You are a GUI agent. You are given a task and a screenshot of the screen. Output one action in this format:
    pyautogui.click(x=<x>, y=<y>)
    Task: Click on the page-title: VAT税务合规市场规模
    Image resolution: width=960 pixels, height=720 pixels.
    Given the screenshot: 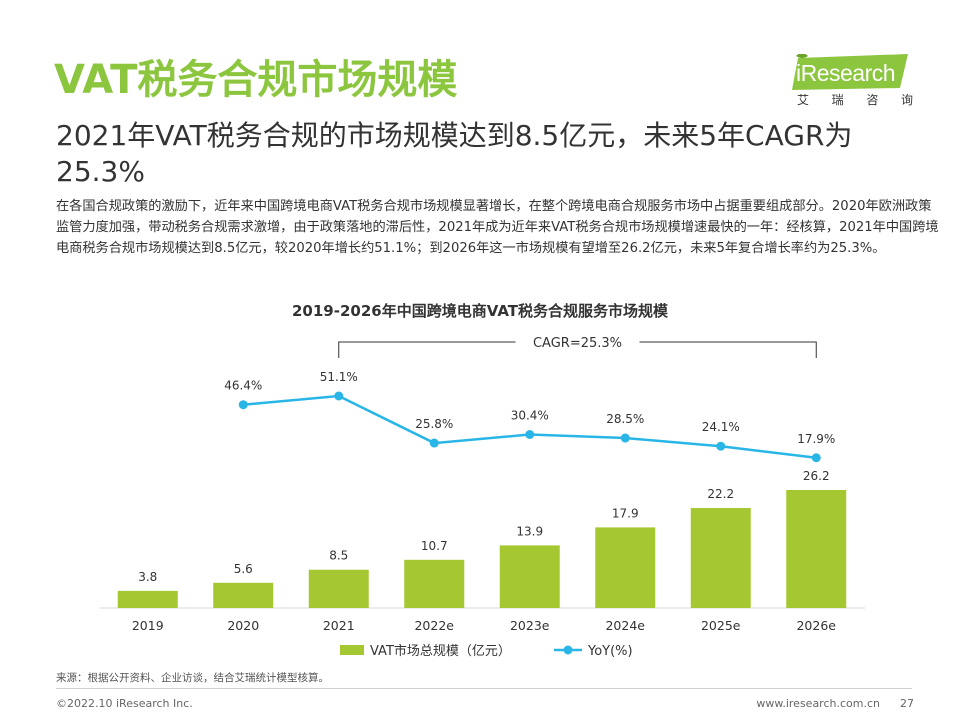 What is the action you would take?
    pyautogui.click(x=256, y=80)
    